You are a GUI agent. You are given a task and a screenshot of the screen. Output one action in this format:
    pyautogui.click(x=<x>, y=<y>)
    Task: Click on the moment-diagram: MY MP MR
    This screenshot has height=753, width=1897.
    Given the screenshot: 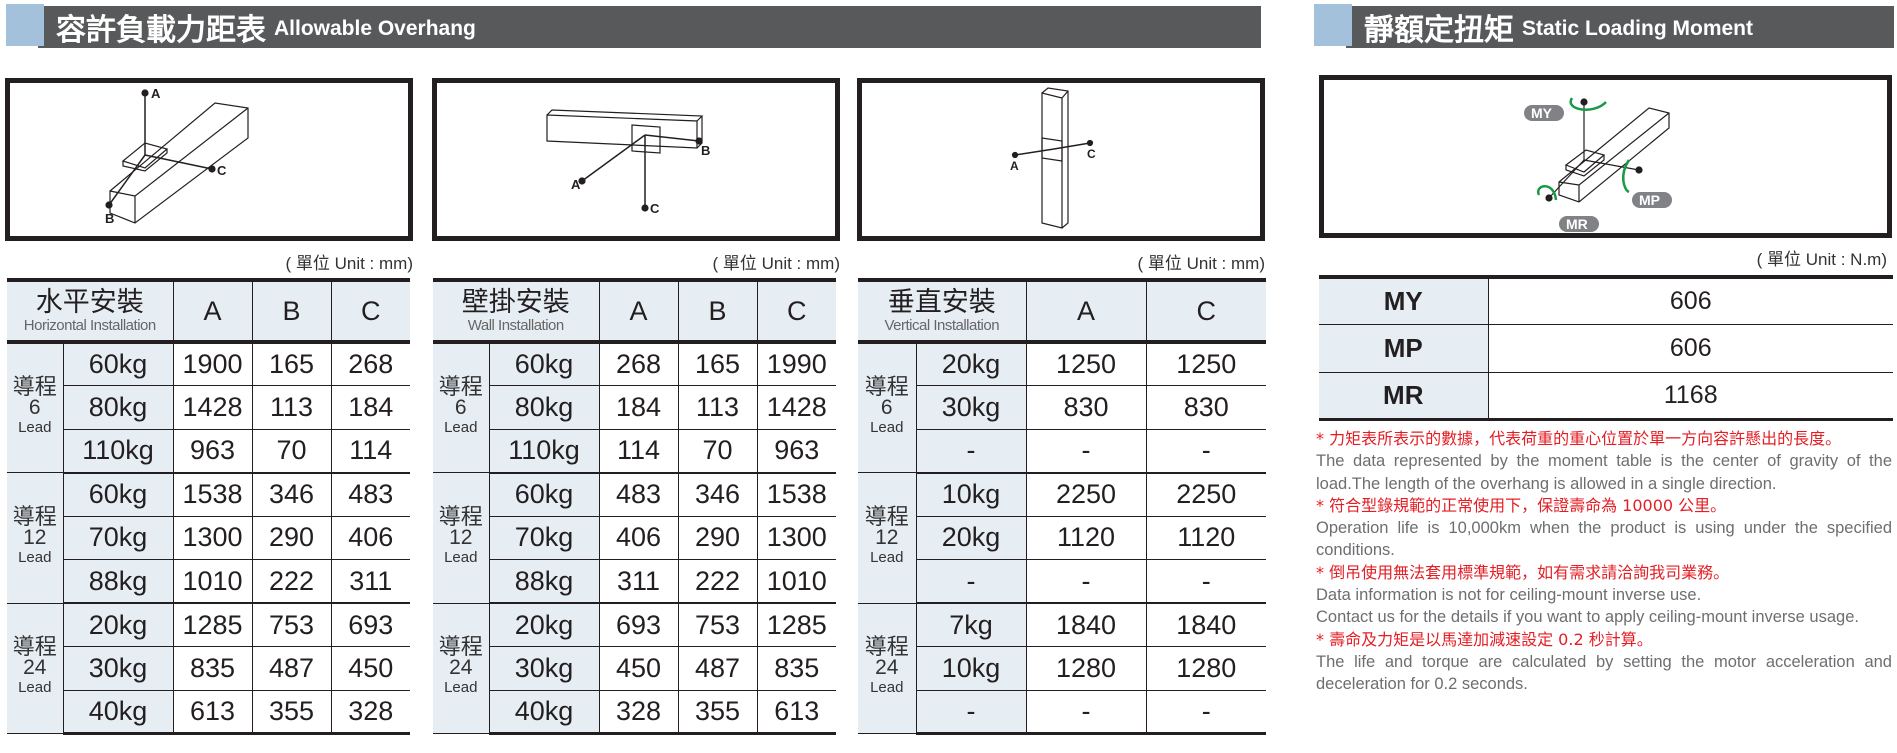 What is the action you would take?
    pyautogui.click(x=1605, y=156)
    